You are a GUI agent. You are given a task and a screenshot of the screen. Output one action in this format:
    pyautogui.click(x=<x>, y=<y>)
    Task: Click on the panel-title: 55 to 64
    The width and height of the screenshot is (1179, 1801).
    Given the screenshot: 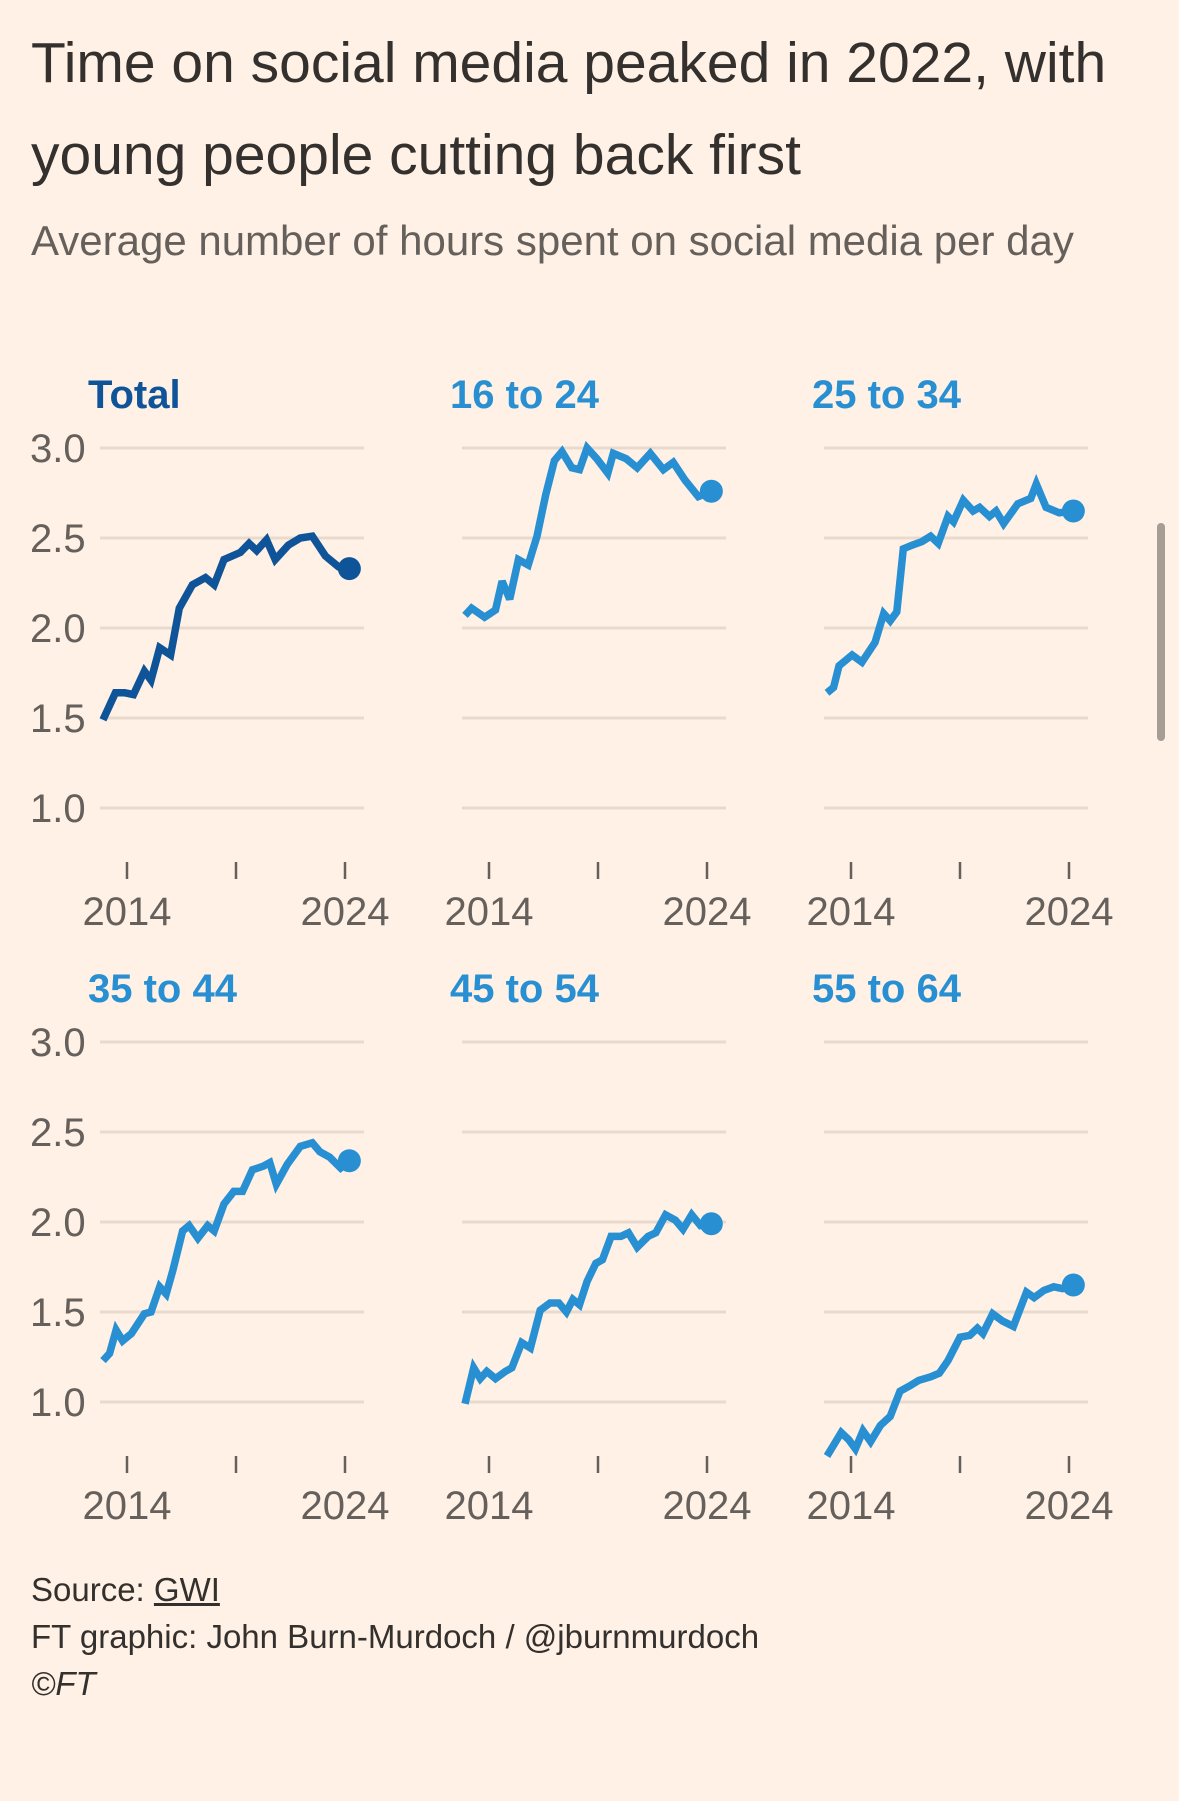 What is the action you would take?
    pyautogui.click(x=887, y=989)
    